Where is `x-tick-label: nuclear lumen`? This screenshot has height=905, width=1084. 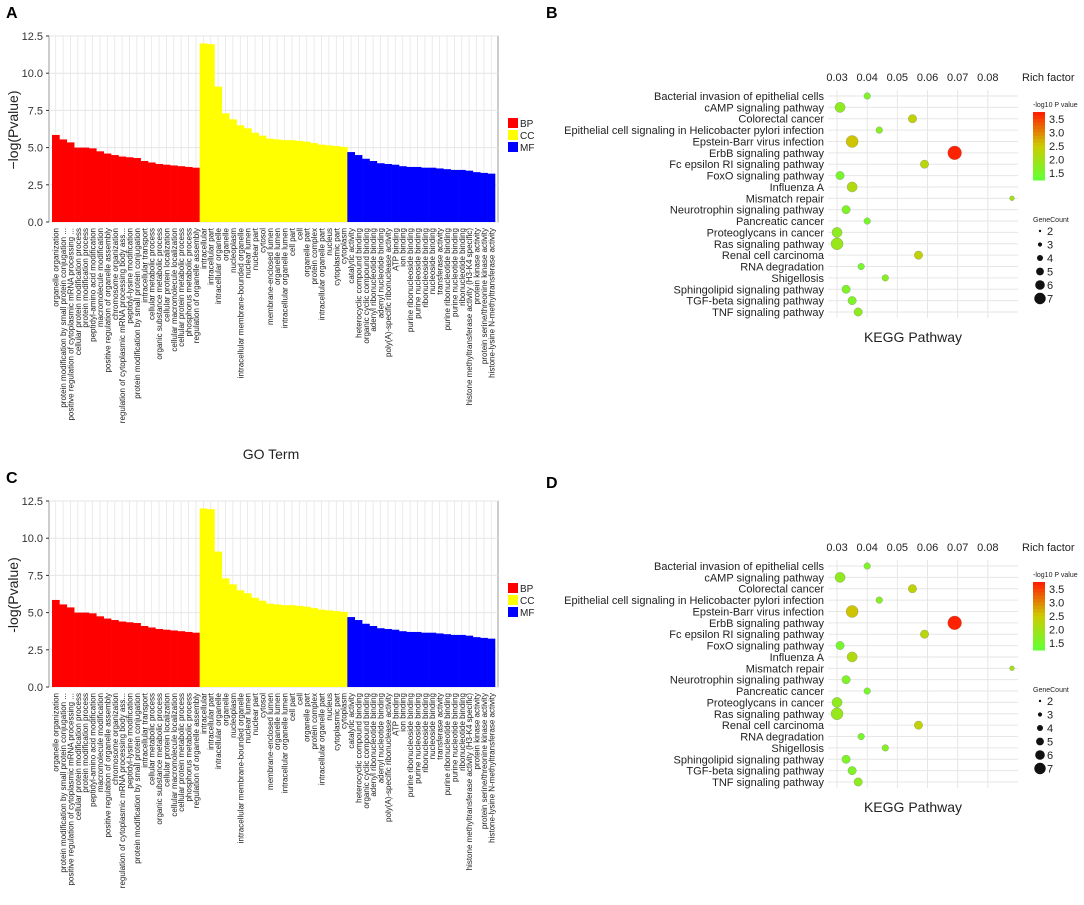
x-tick-label: nuclear lumen is located at coordinates (248, 718).